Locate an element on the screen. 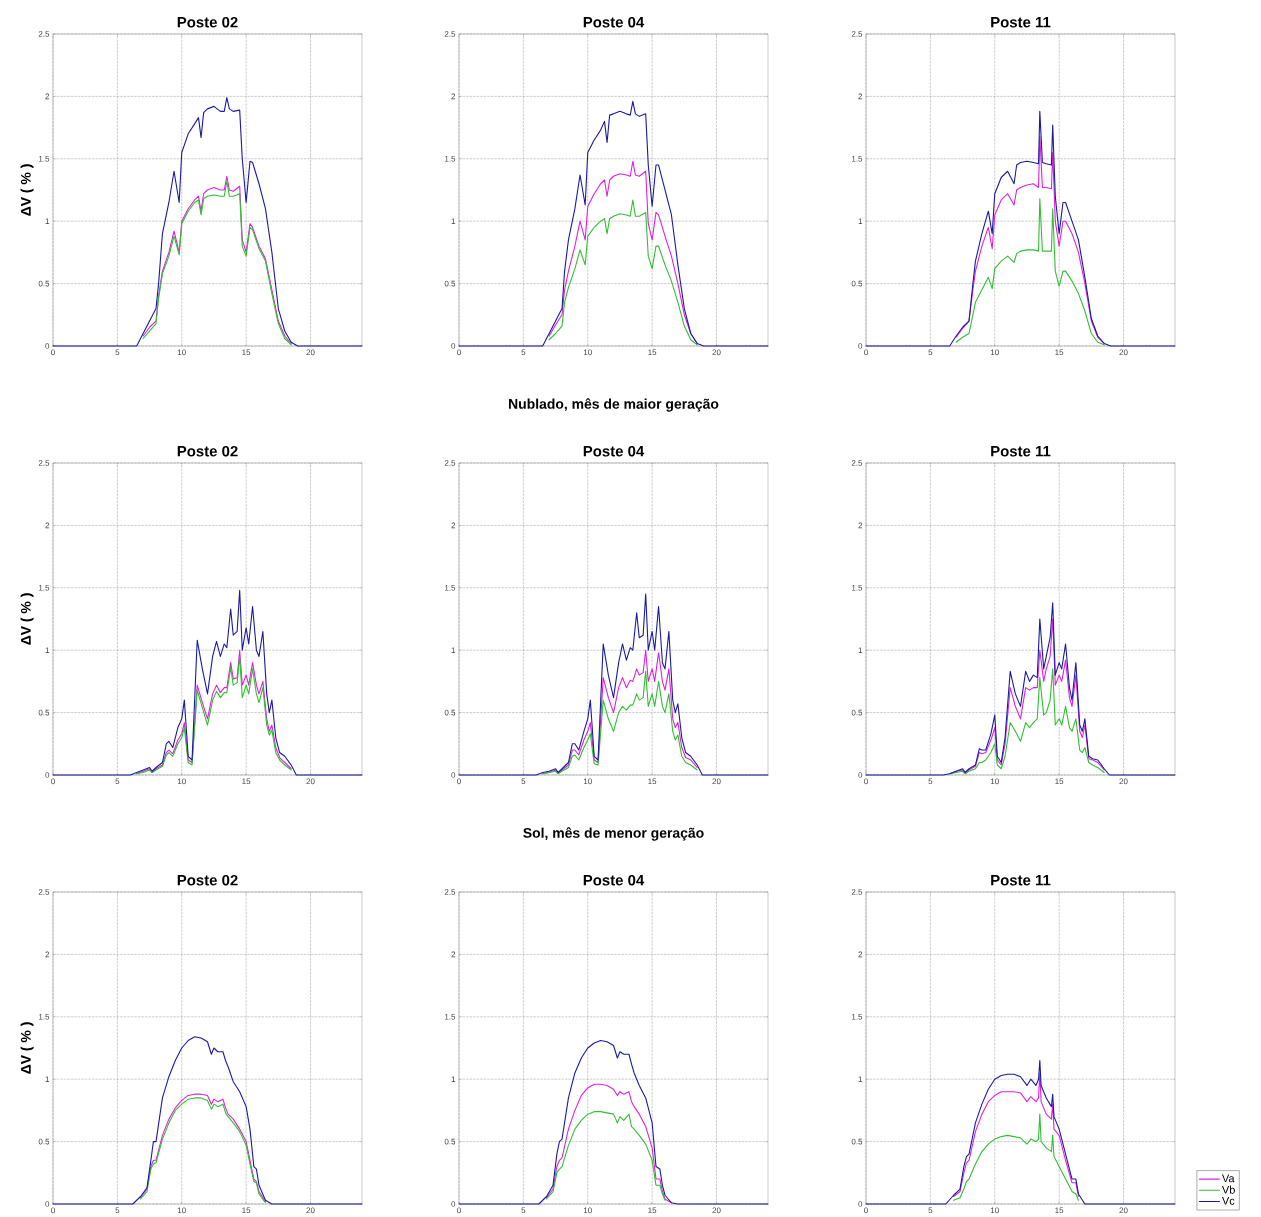  chart-subtitle: Sol, mês de menor geração is located at coordinates (613, 834).